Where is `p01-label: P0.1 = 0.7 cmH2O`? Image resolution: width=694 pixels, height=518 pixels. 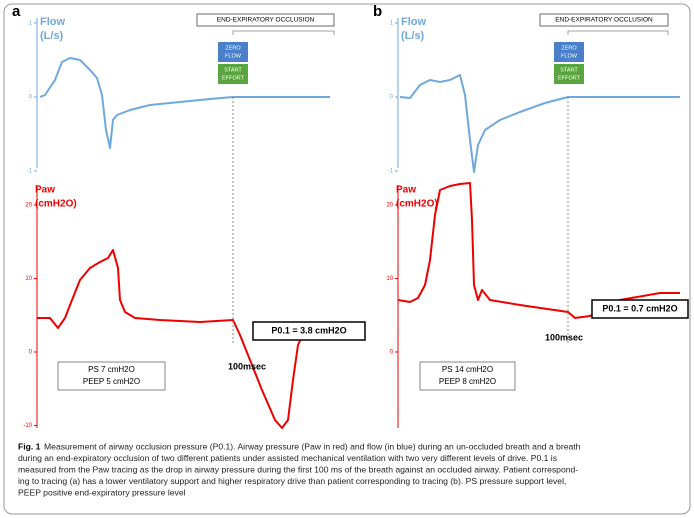 p01-label: P0.1 = 0.7 cmH2O is located at coordinates (639, 308).